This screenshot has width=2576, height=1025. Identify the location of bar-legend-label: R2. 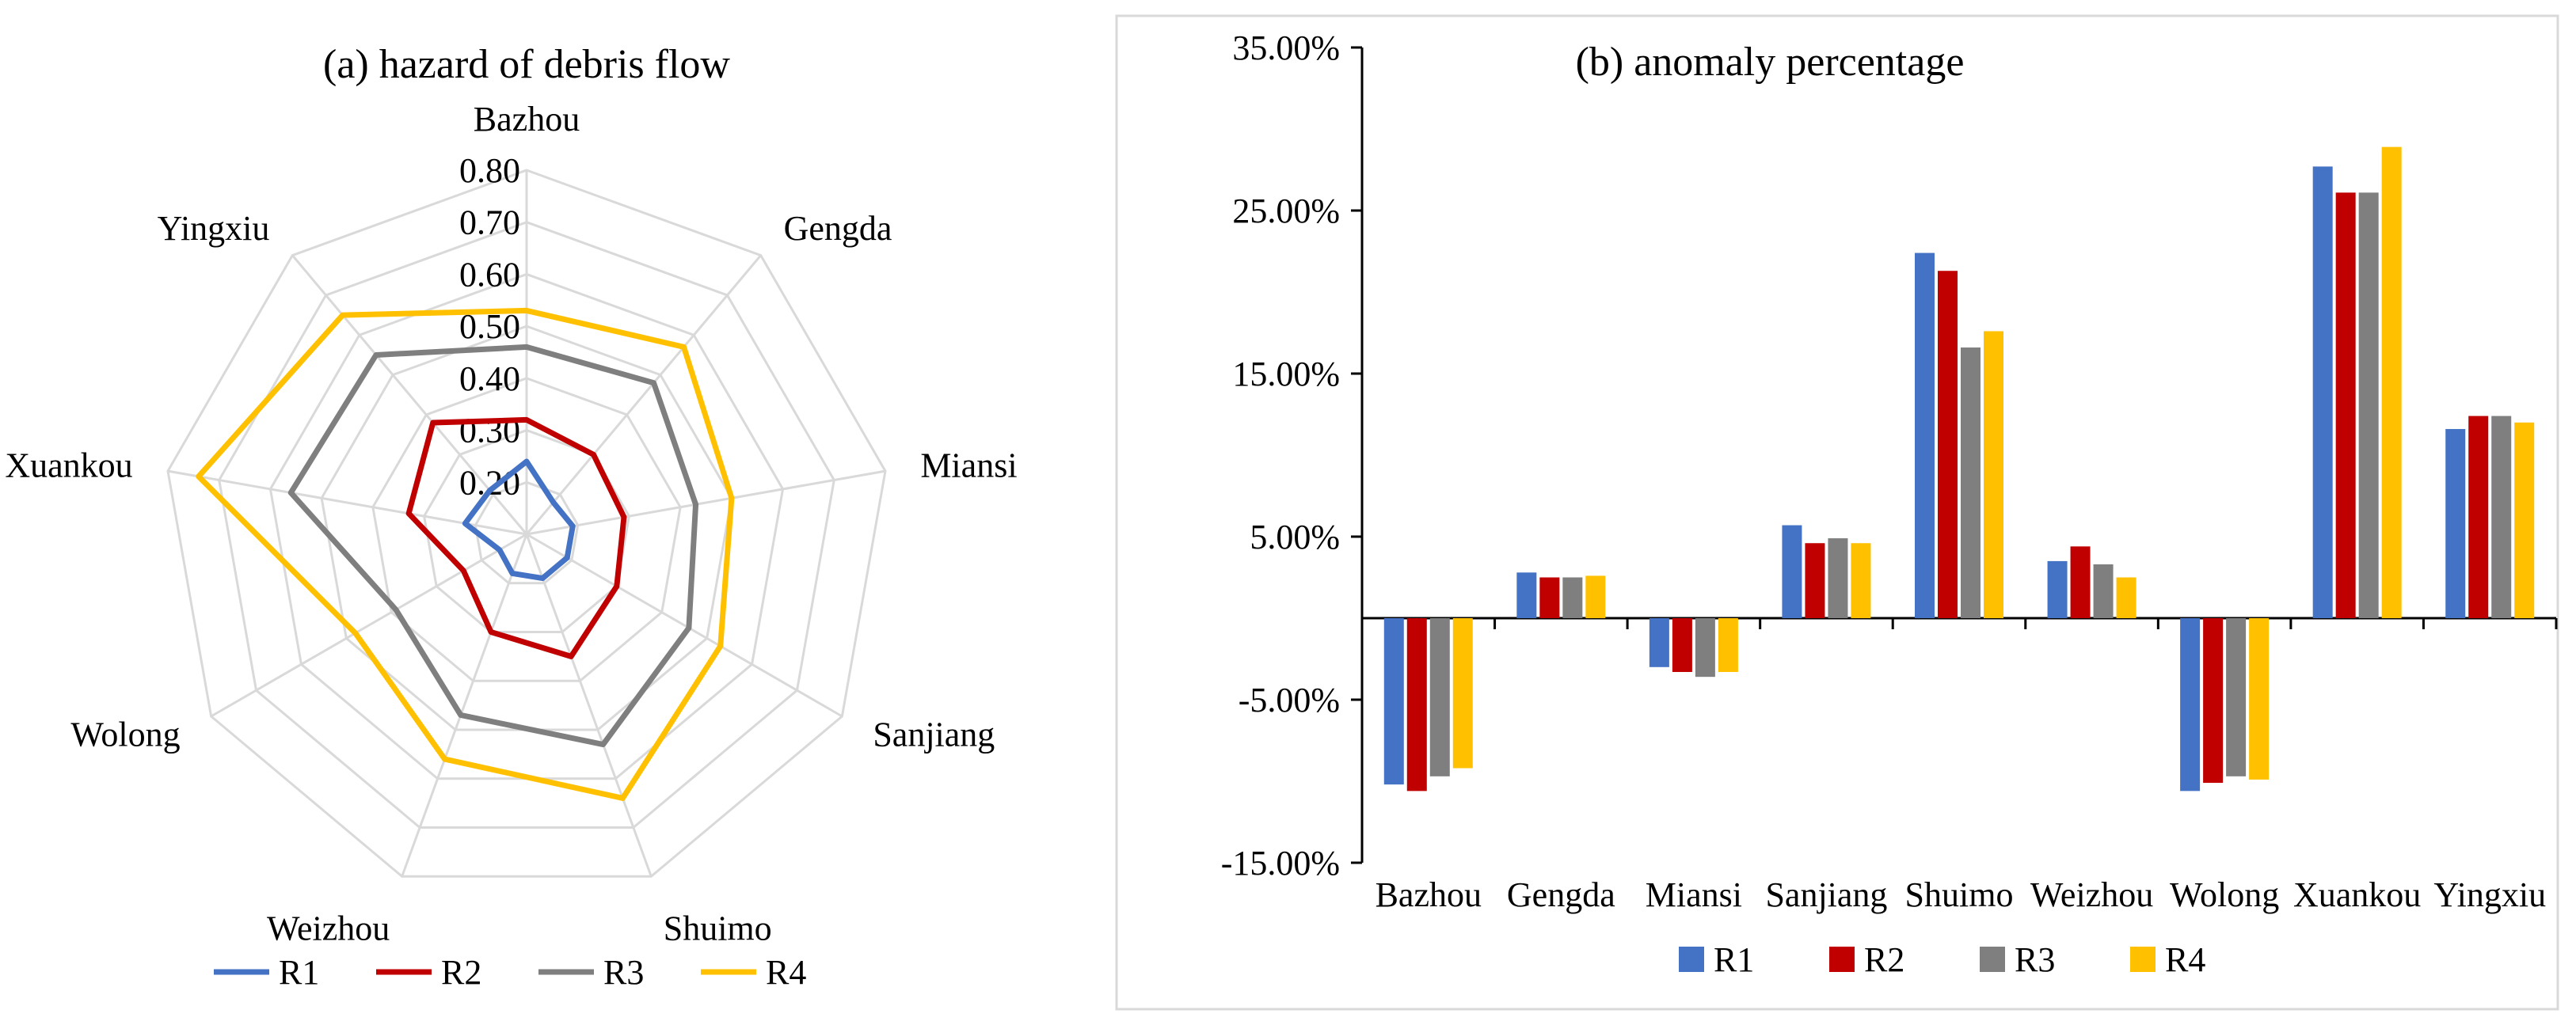
(1884, 959).